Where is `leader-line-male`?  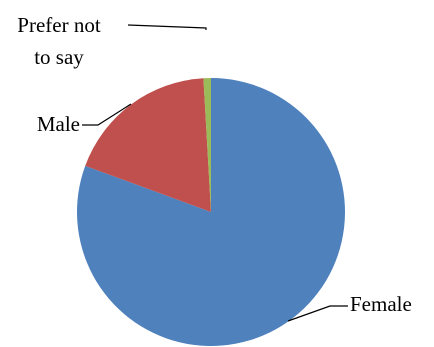
leader-line-male is located at coordinates (107, 114).